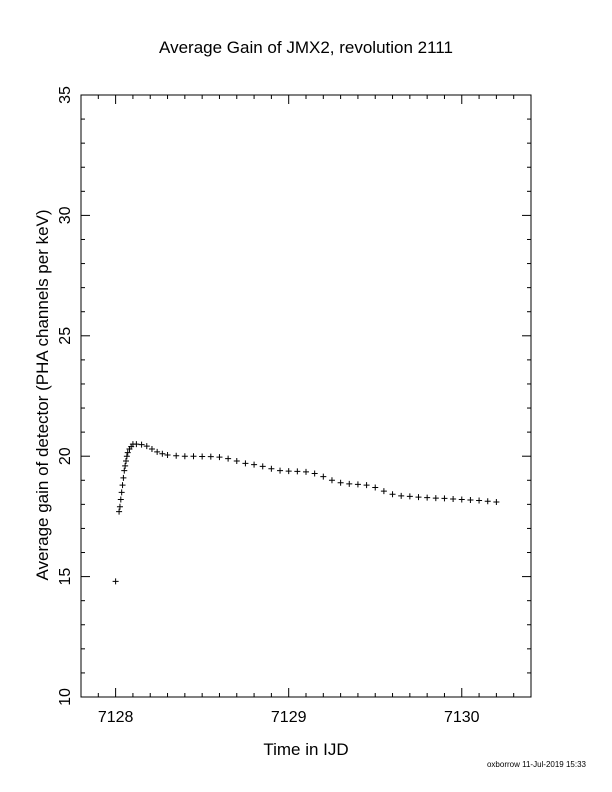 Image resolution: width=612 pixels, height=792 pixels. What do you see at coordinates (306, 47) in the screenshot?
I see `chart-title: Average Gain of JMX2, revolution 2111` at bounding box center [306, 47].